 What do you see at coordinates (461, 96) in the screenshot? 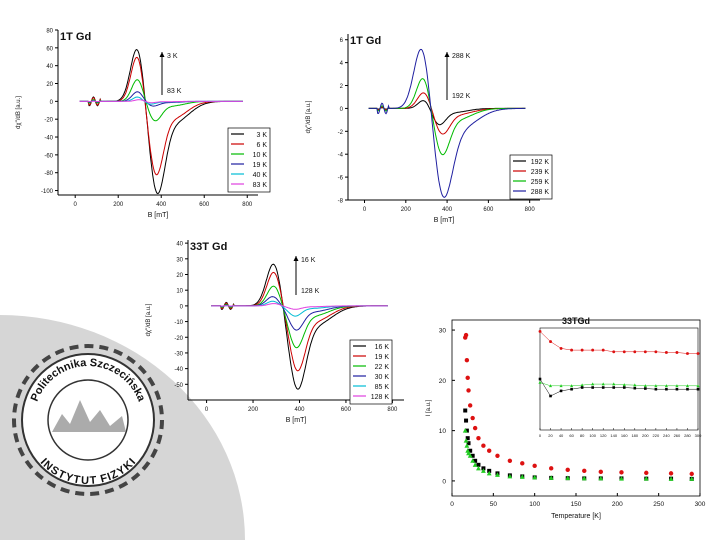
I see `annotation-label-bottom: 192 K` at bounding box center [461, 96].